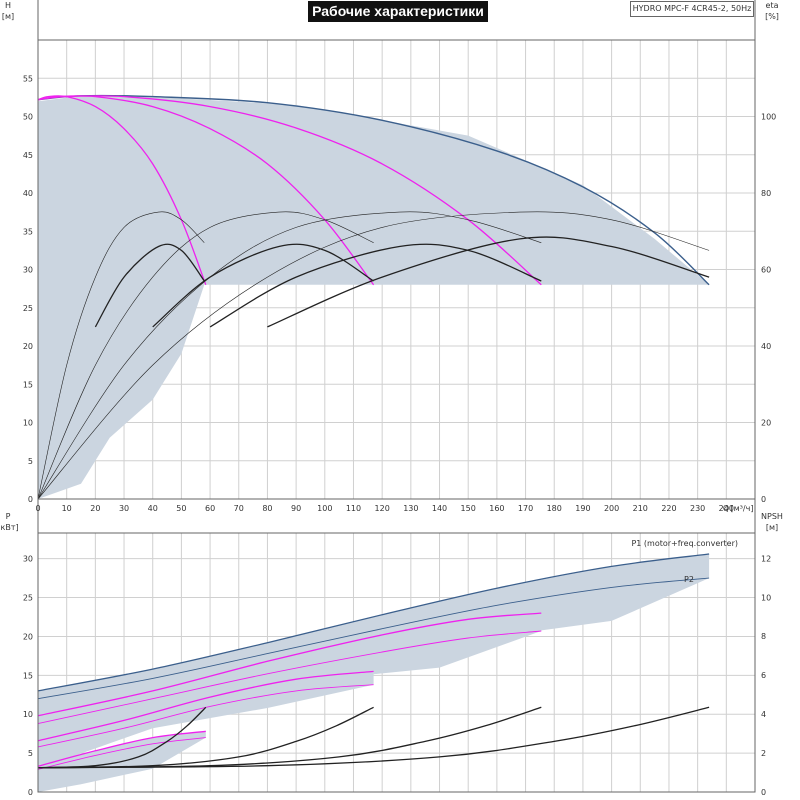 This screenshot has height=800, width=800. Describe the element at coordinates (28, 117) in the screenshot. I see `y-tick-label: 50` at that location.